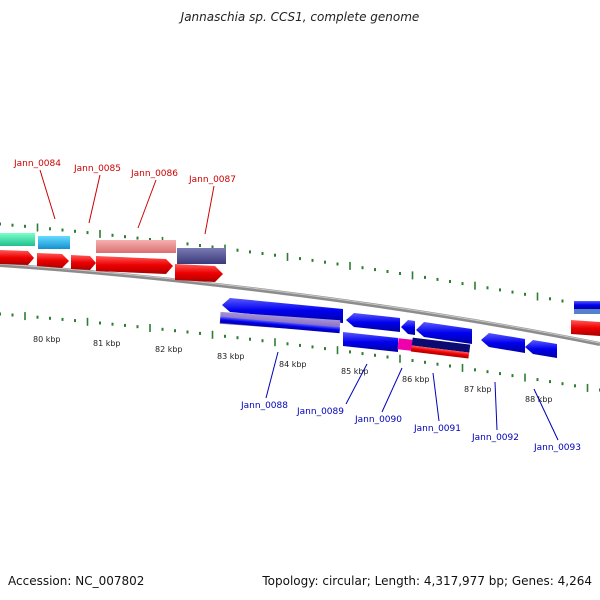 Image resolution: width=600 pixels, height=600 pixels. What do you see at coordinates (169, 349) in the screenshot?
I see `scale-label: 82 kbp` at bounding box center [169, 349].